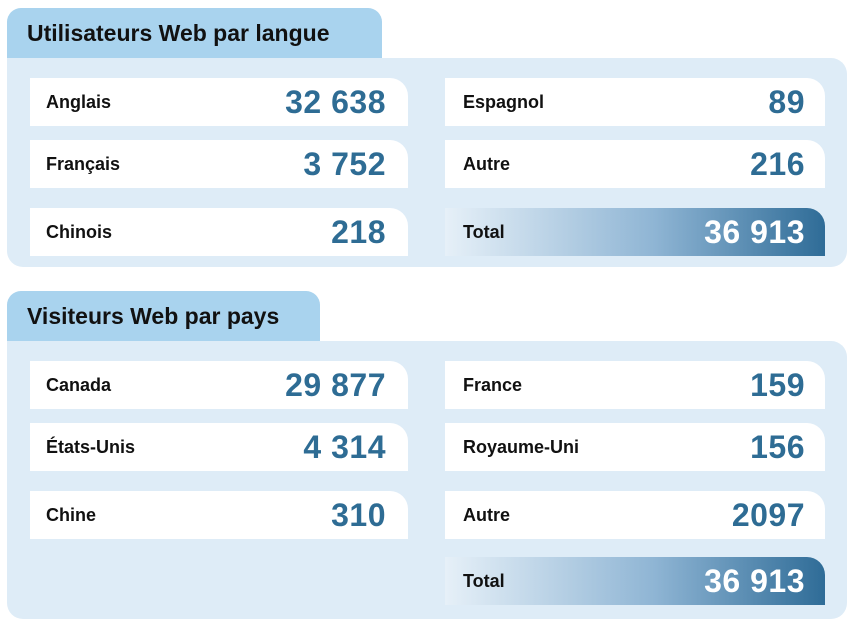  I want to click on stat-row-canada: Canada 29 877, so click(219, 385).